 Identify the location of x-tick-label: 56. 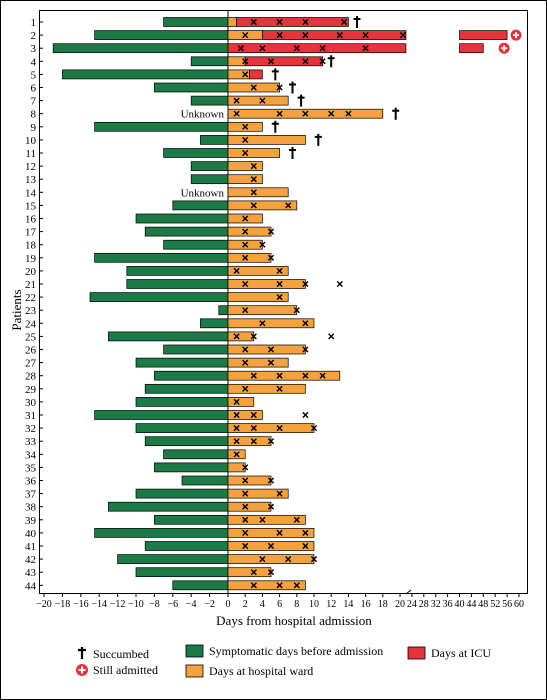
(507, 604).